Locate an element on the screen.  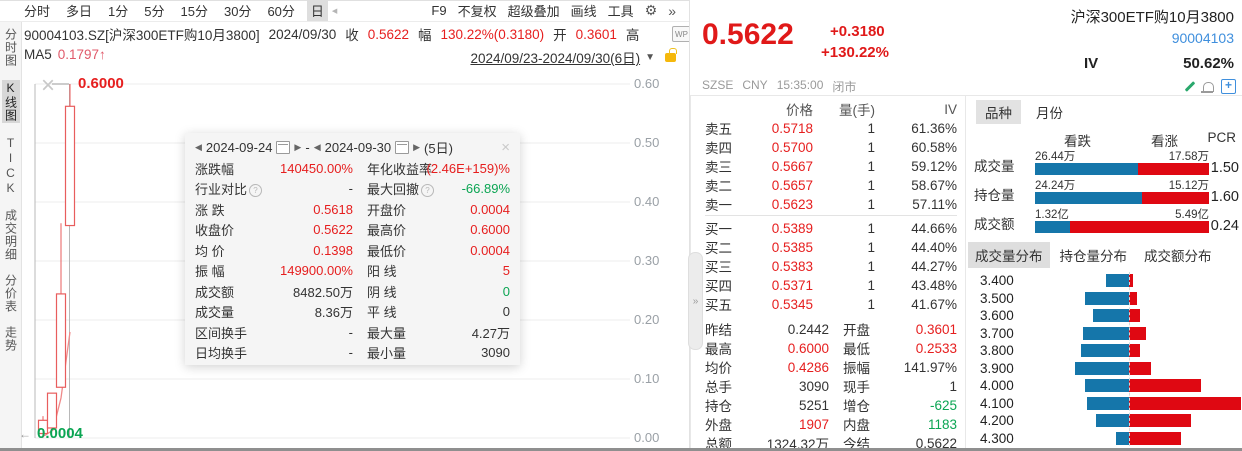
stat-value: 0.3601 is located at coordinates (936, 329).